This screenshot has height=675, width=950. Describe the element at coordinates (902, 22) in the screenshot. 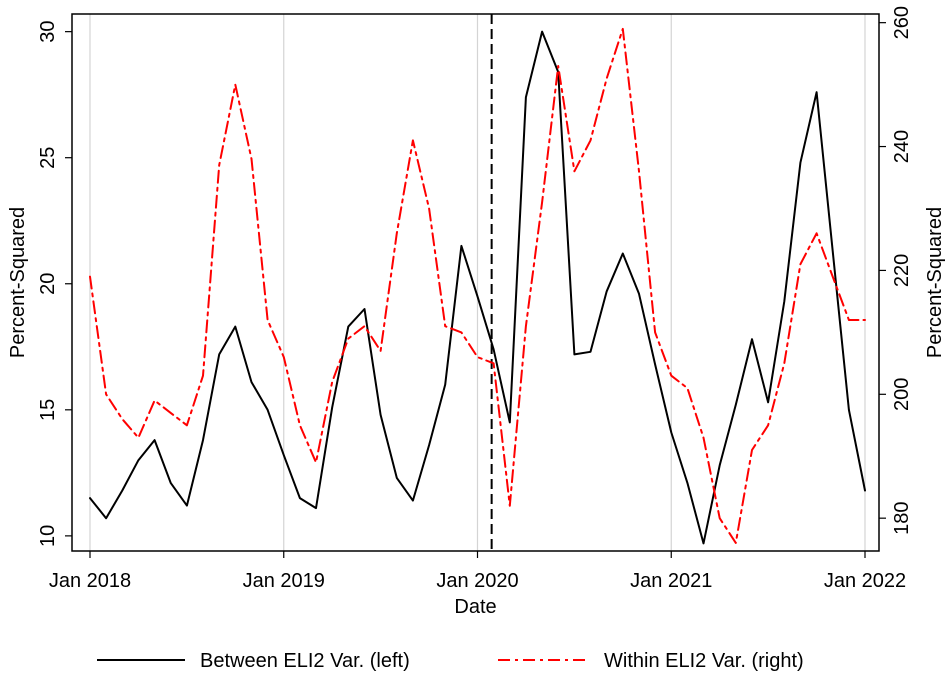

I see `right-tick-label-4: 260` at that location.